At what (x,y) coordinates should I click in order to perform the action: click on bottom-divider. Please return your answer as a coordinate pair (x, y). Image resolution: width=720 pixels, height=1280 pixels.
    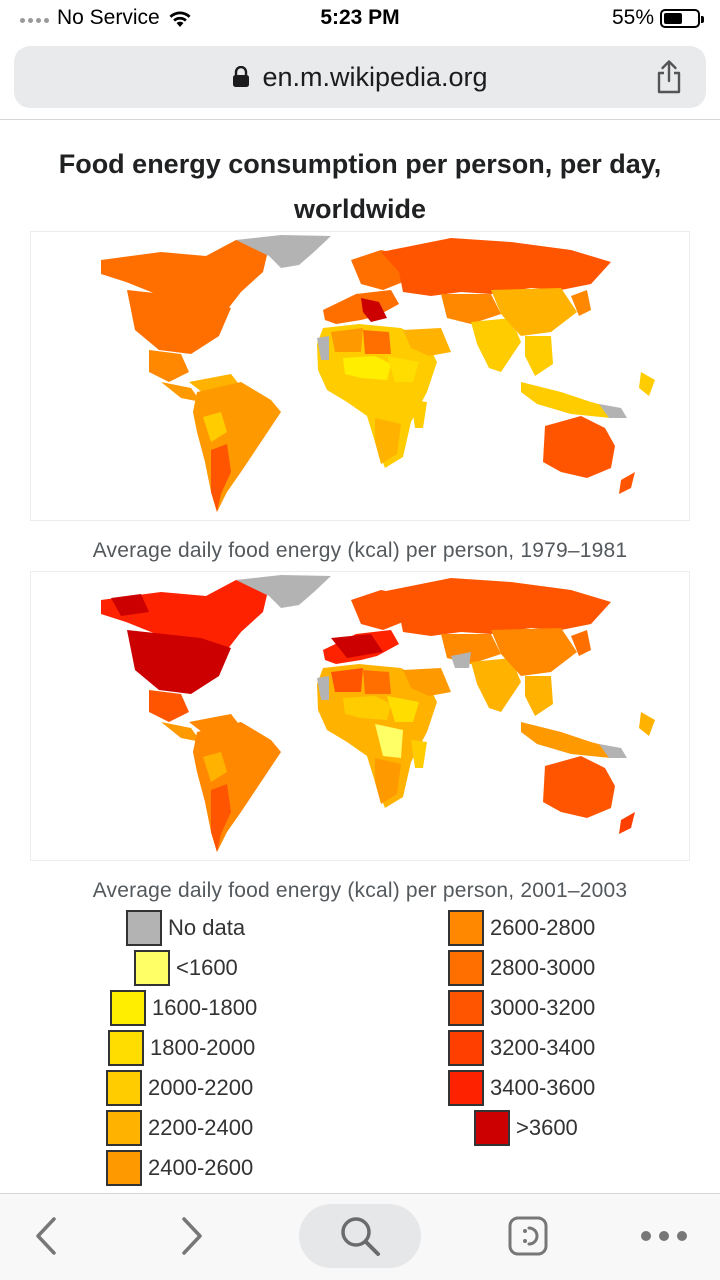
    Looking at the image, I should click on (360, 1193).